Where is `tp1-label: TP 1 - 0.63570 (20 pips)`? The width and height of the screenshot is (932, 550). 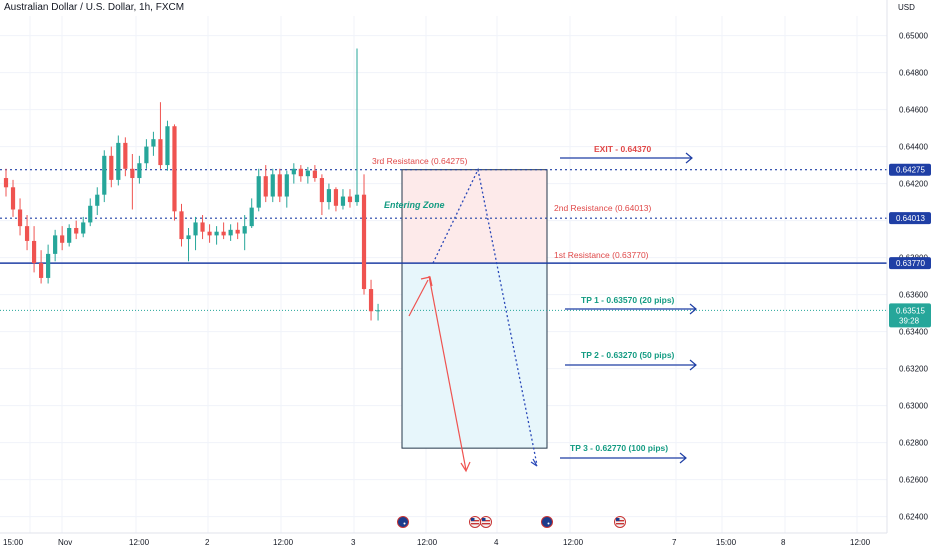
tp1-label: TP 1 - 0.63570 (20 pips) is located at coordinates (628, 300).